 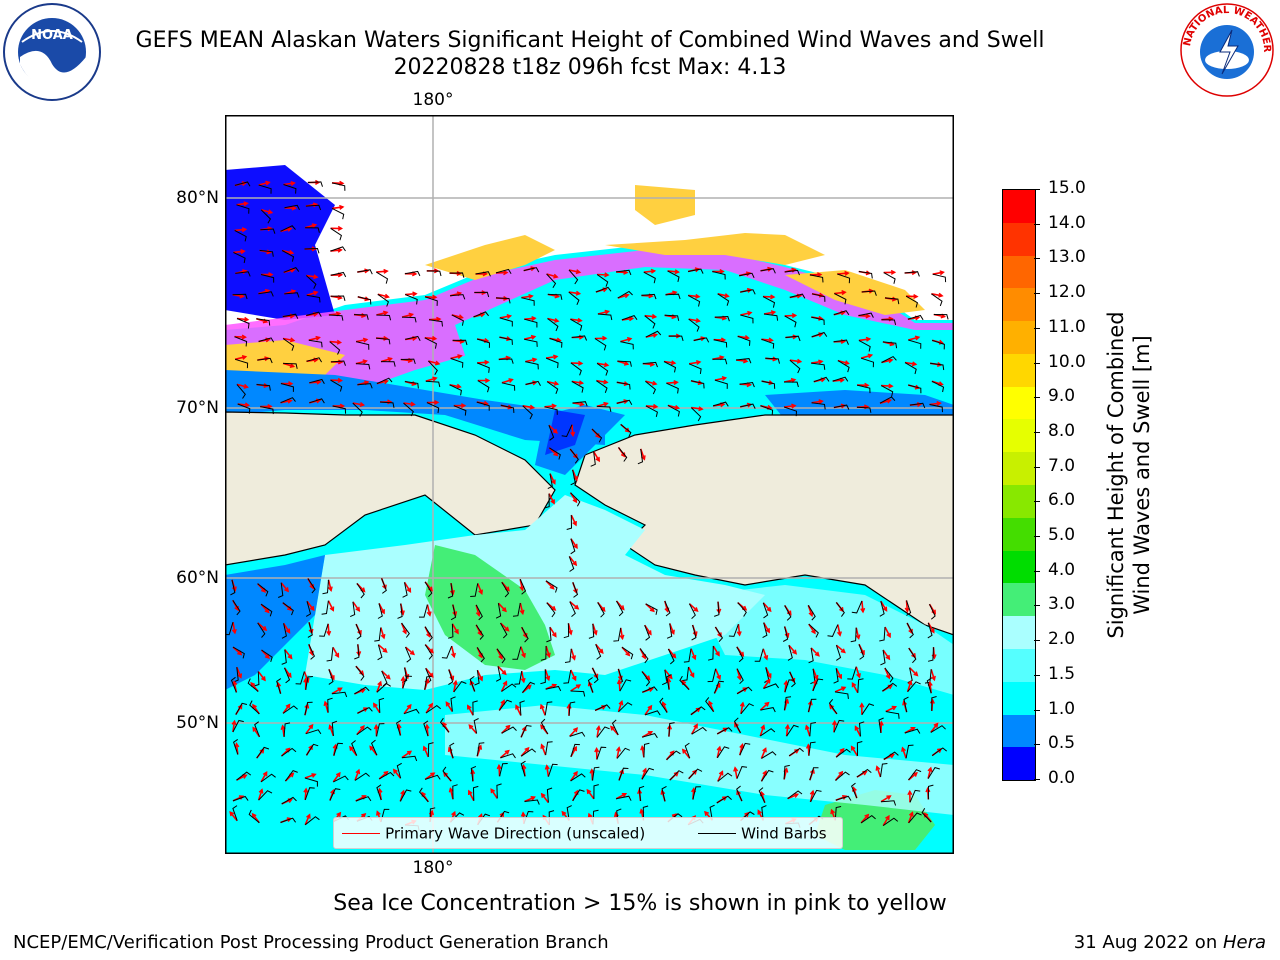 I want to click on nws-logo: NATIONAL WEATHER SERVICE, so click(x=1225, y=50).